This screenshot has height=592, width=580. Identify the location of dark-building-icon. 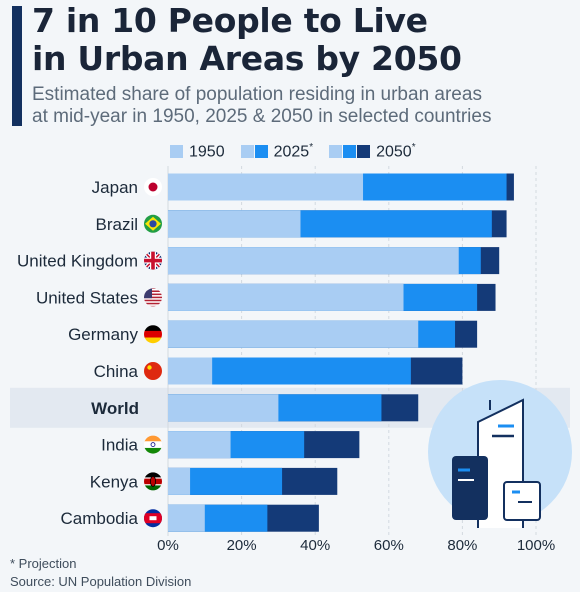
(470, 488).